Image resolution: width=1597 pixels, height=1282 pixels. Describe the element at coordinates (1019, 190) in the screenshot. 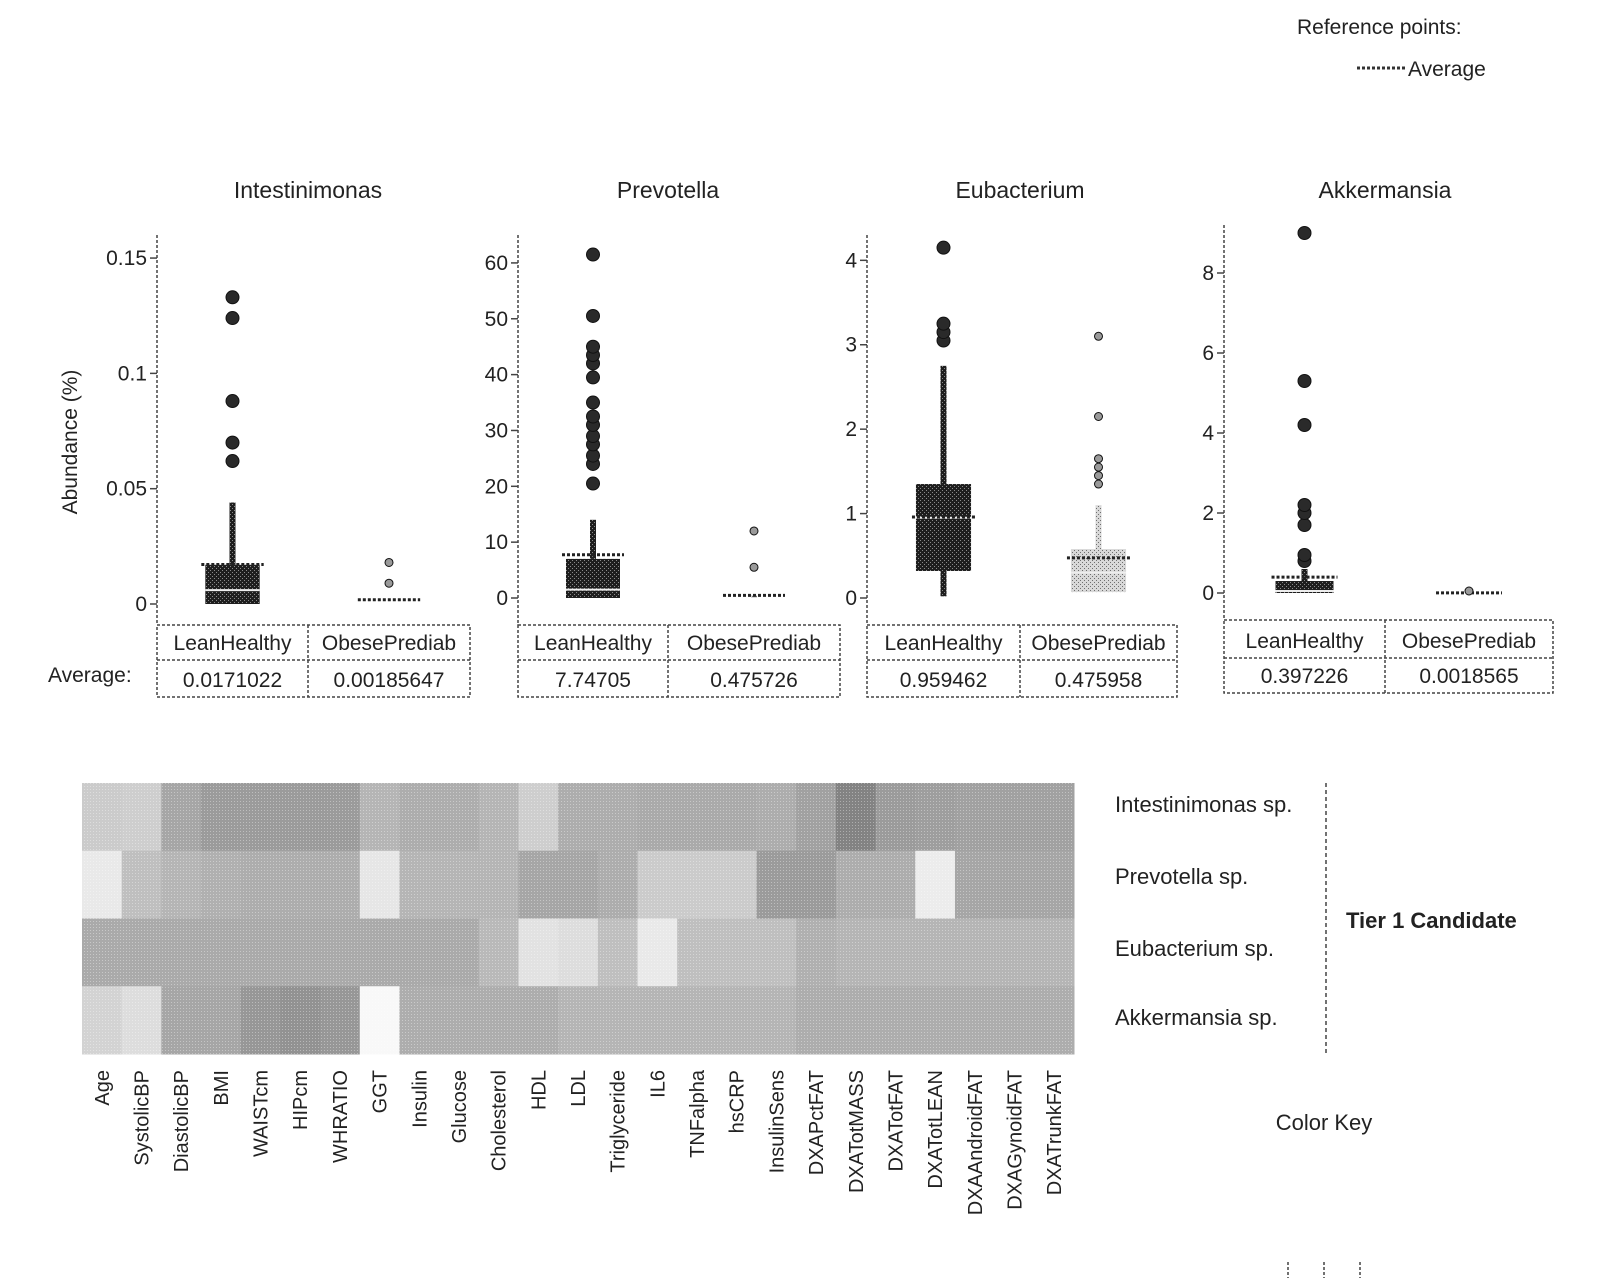

I see `panel-title: Eubacterium` at that location.